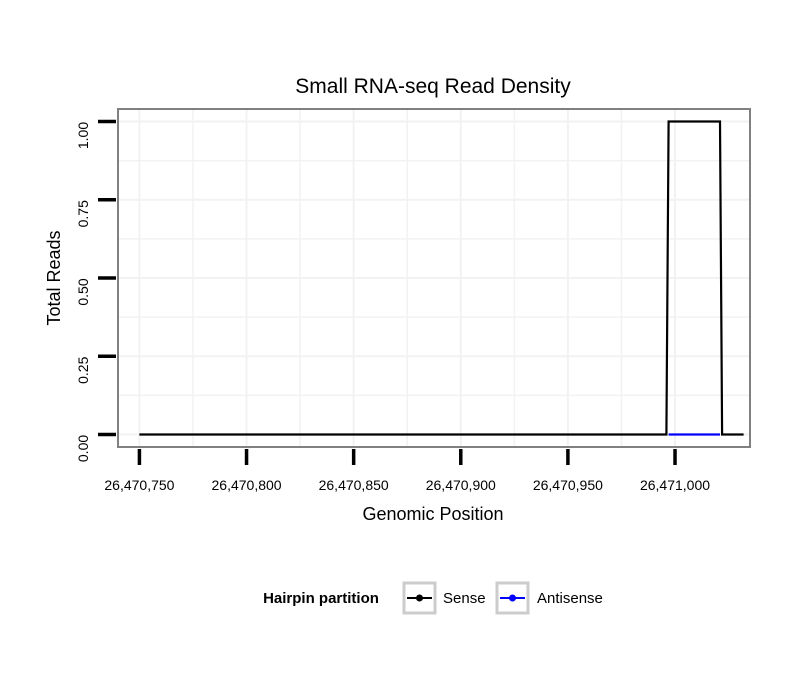  Describe the element at coordinates (433, 598) in the screenshot. I see `legend: Hairpin partition Sense Antisense` at that location.